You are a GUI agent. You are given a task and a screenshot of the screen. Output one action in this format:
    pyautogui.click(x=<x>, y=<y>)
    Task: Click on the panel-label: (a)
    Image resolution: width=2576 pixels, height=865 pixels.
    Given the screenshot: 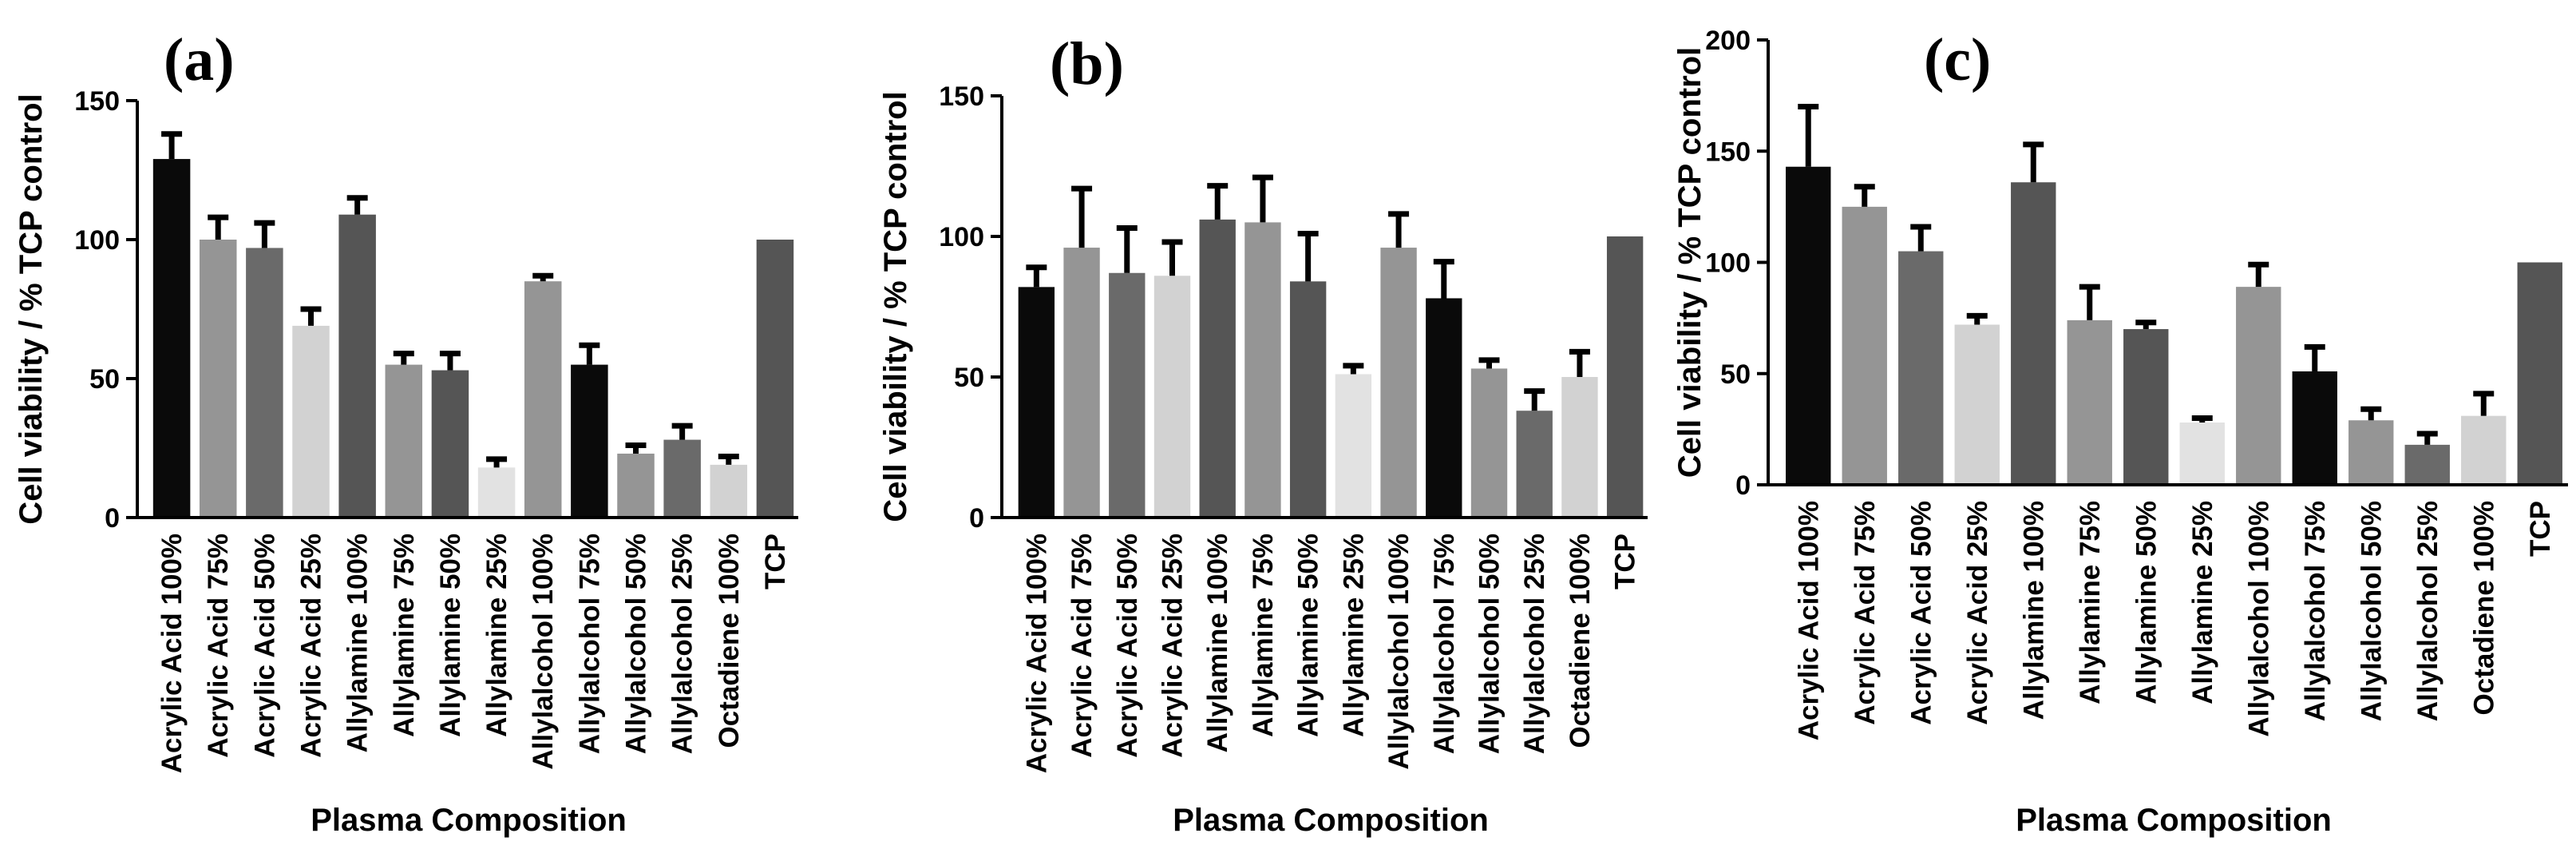 What is the action you would take?
    pyautogui.click(x=200, y=60)
    